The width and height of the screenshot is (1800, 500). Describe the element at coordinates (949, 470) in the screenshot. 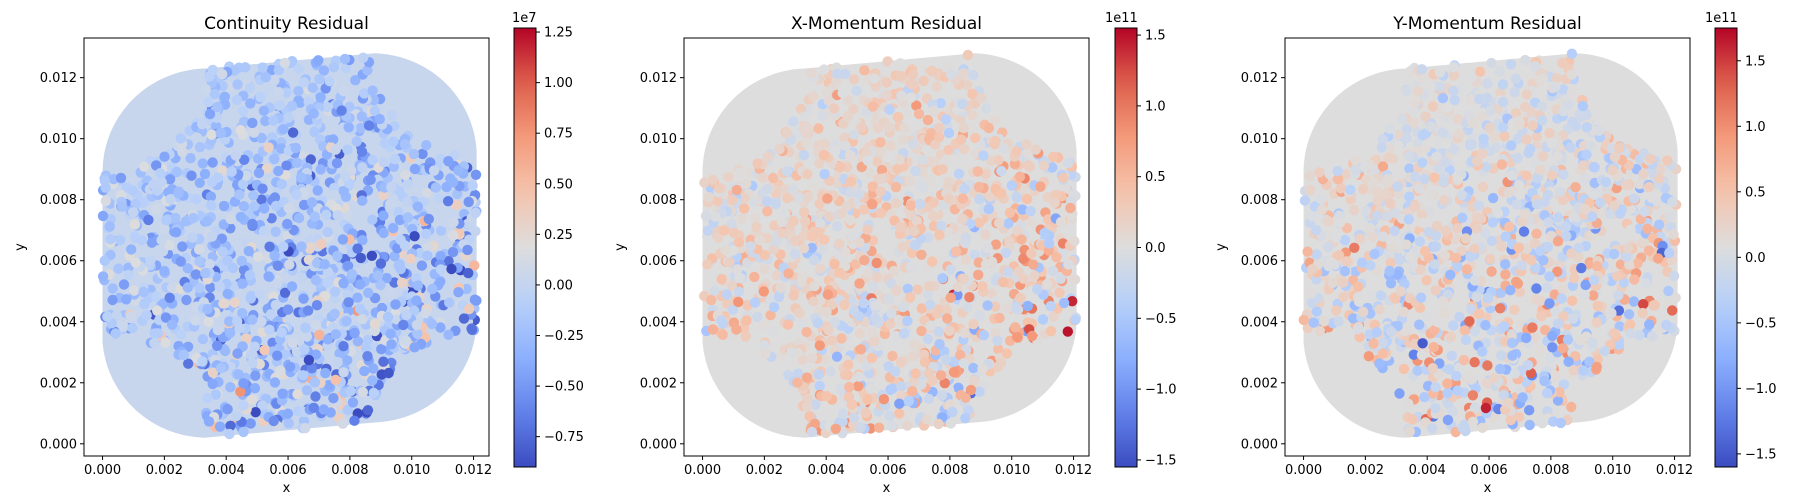

I see `x-tick-label: 0.008` at that location.